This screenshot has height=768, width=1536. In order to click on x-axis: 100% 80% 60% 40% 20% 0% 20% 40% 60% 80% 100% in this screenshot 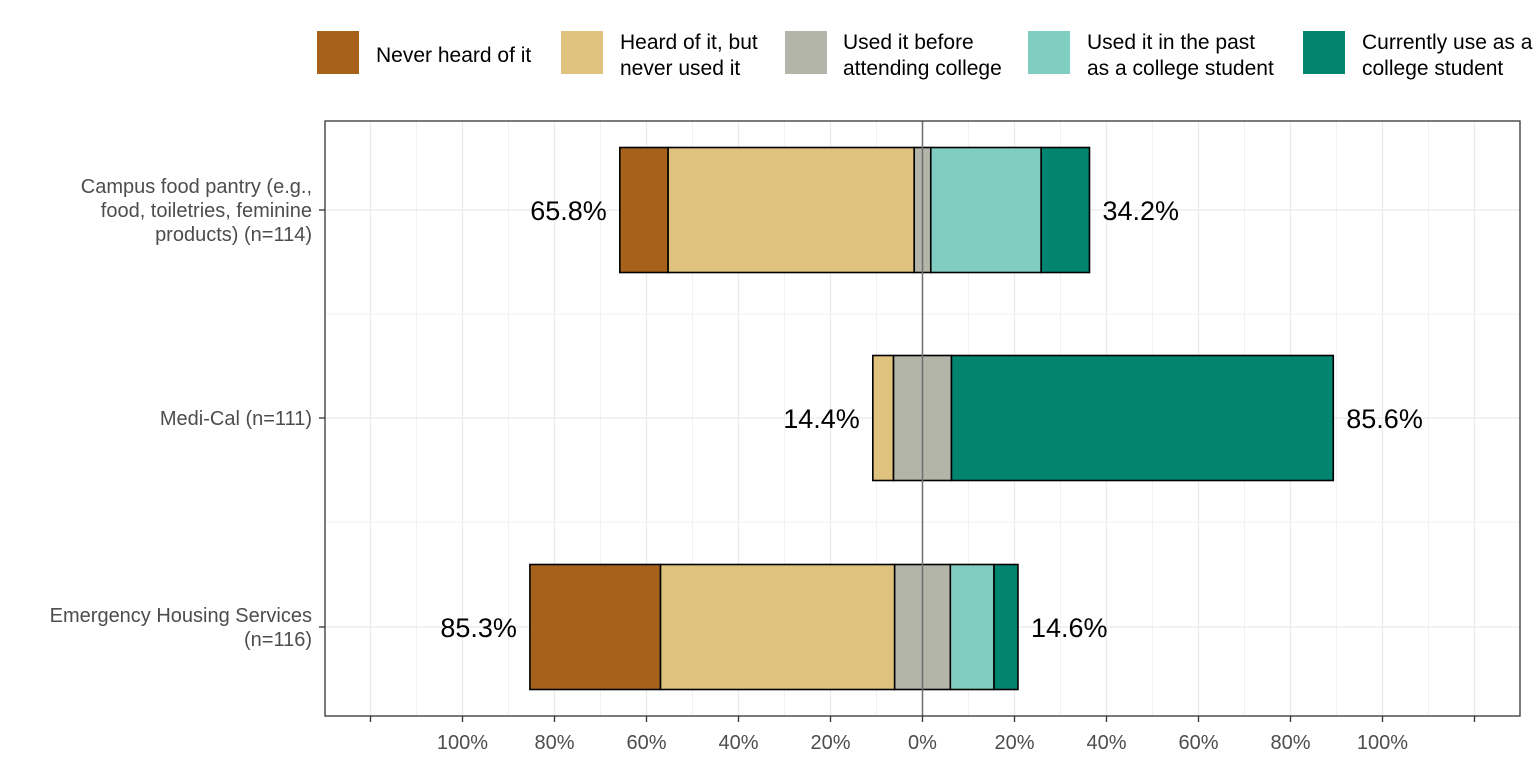, I will do `click(922, 735)`.